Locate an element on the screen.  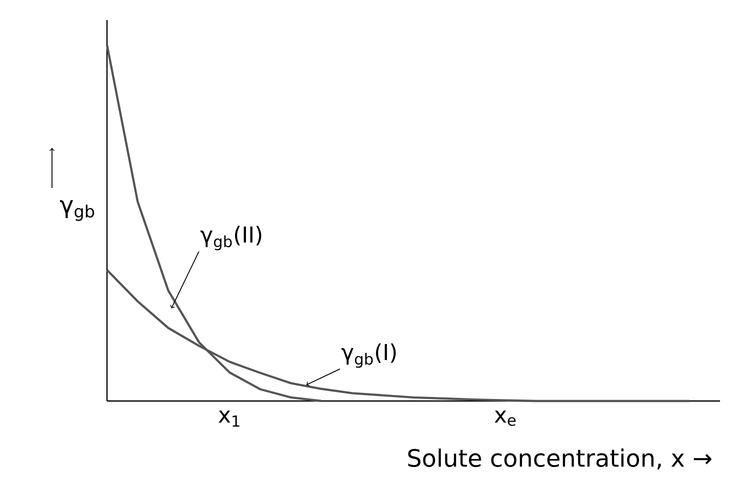
y-axis-title: γ$_{gb}$ is located at coordinates (77, 210).